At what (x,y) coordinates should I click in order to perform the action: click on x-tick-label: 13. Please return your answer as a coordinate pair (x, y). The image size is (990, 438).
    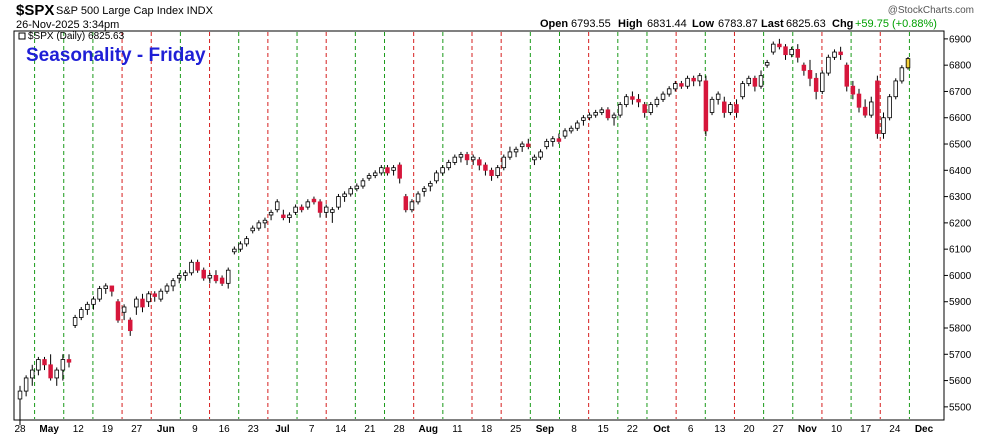
    Looking at the image, I should click on (720, 429).